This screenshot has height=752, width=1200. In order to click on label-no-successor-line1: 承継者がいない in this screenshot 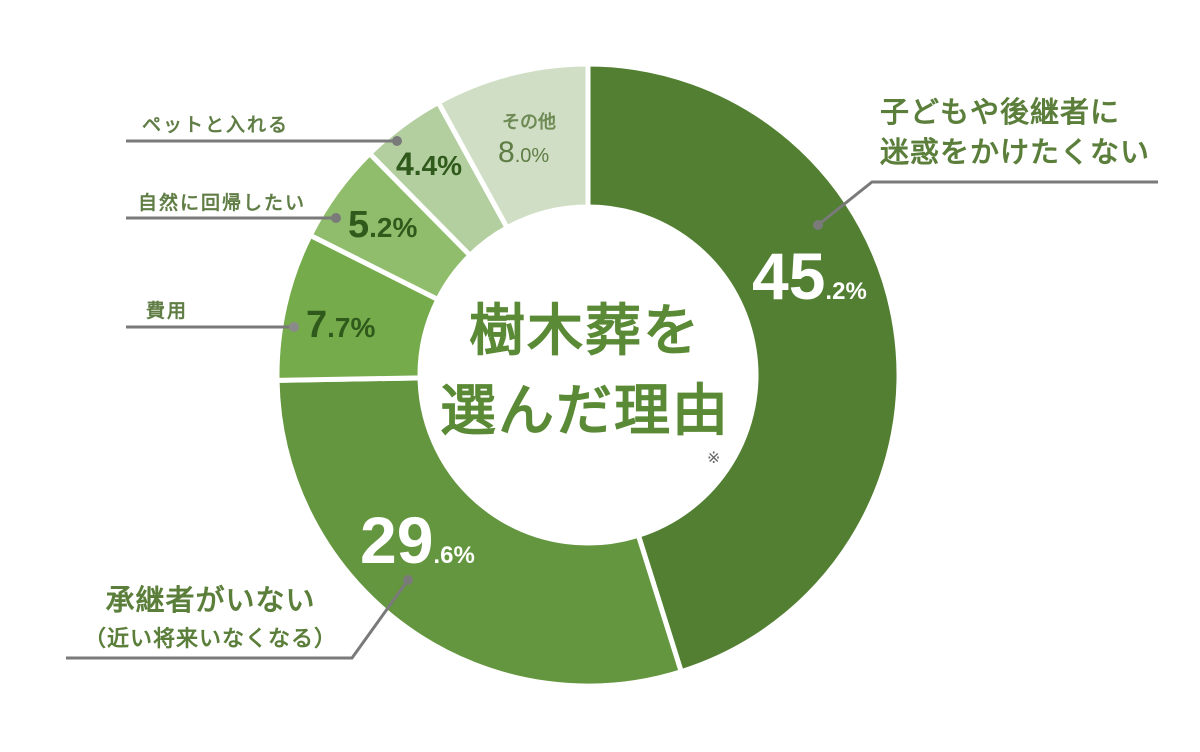, I will do `click(210, 600)`.